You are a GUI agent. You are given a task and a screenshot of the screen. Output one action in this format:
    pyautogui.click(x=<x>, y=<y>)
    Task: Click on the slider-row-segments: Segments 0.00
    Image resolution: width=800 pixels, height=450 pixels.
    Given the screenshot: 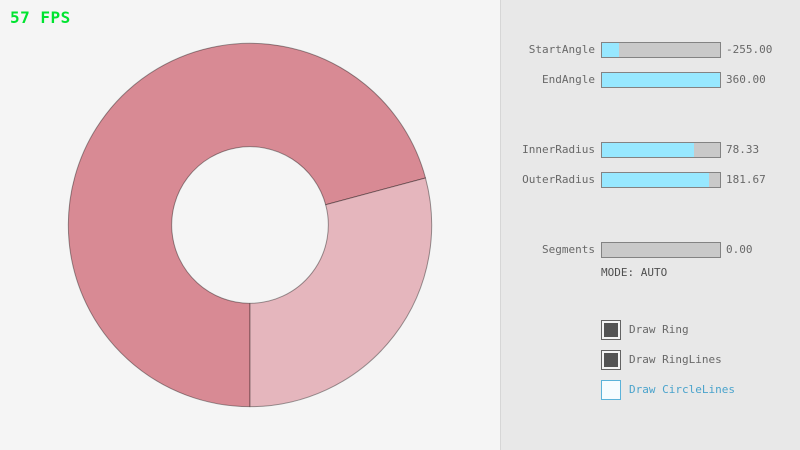 What is the action you would take?
    pyautogui.click(x=650, y=250)
    